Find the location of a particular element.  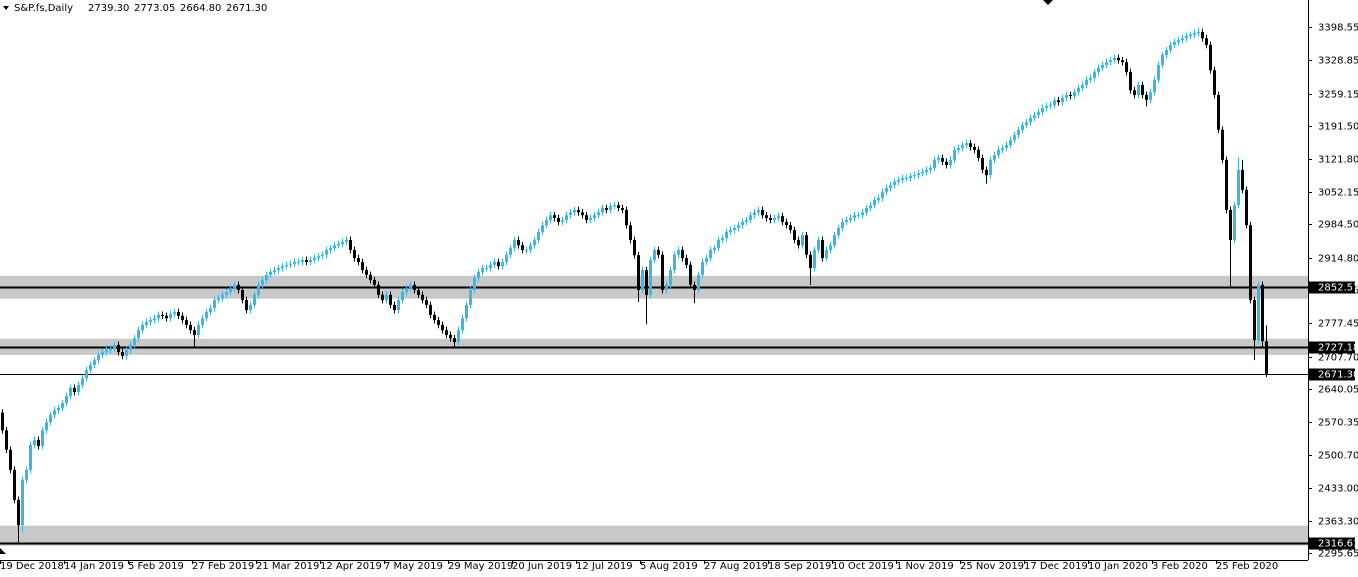

y-tick-label: 2570.35 is located at coordinates (1338, 423).